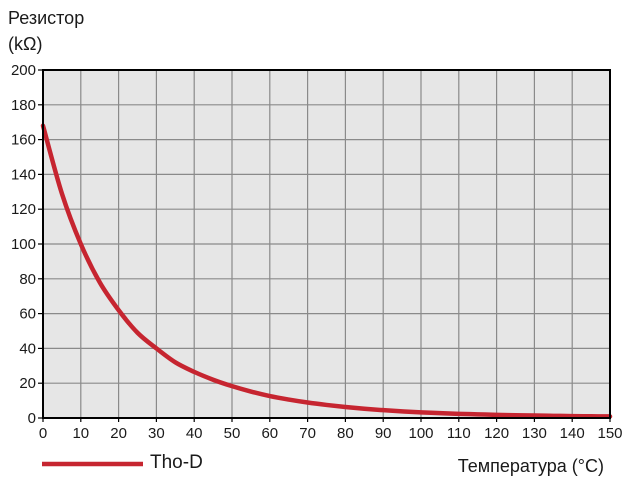 This screenshot has height=477, width=630. I want to click on y-tick-label-20: 20, so click(27, 383).